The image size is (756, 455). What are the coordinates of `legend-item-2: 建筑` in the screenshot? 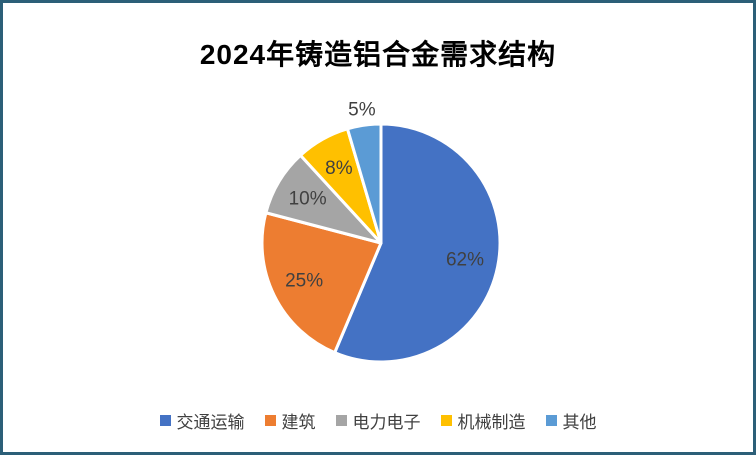 It's located at (290, 420).